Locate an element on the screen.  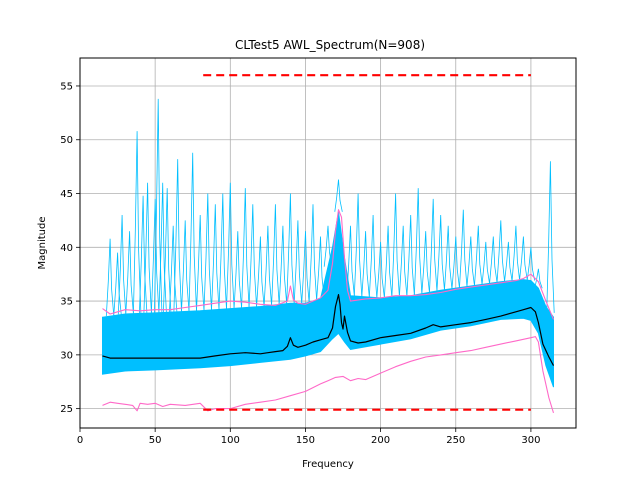
x-tick-label: 50 is located at coordinates (155, 440).